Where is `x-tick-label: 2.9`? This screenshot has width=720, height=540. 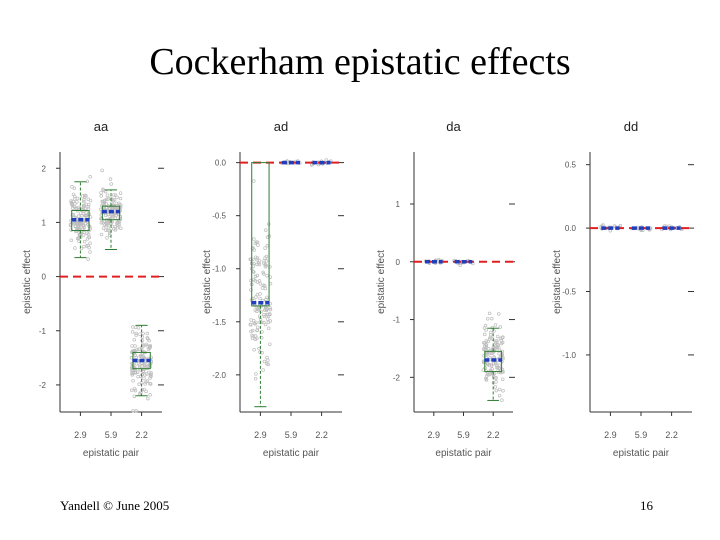 x-tick-label: 2.9 is located at coordinates (434, 435).